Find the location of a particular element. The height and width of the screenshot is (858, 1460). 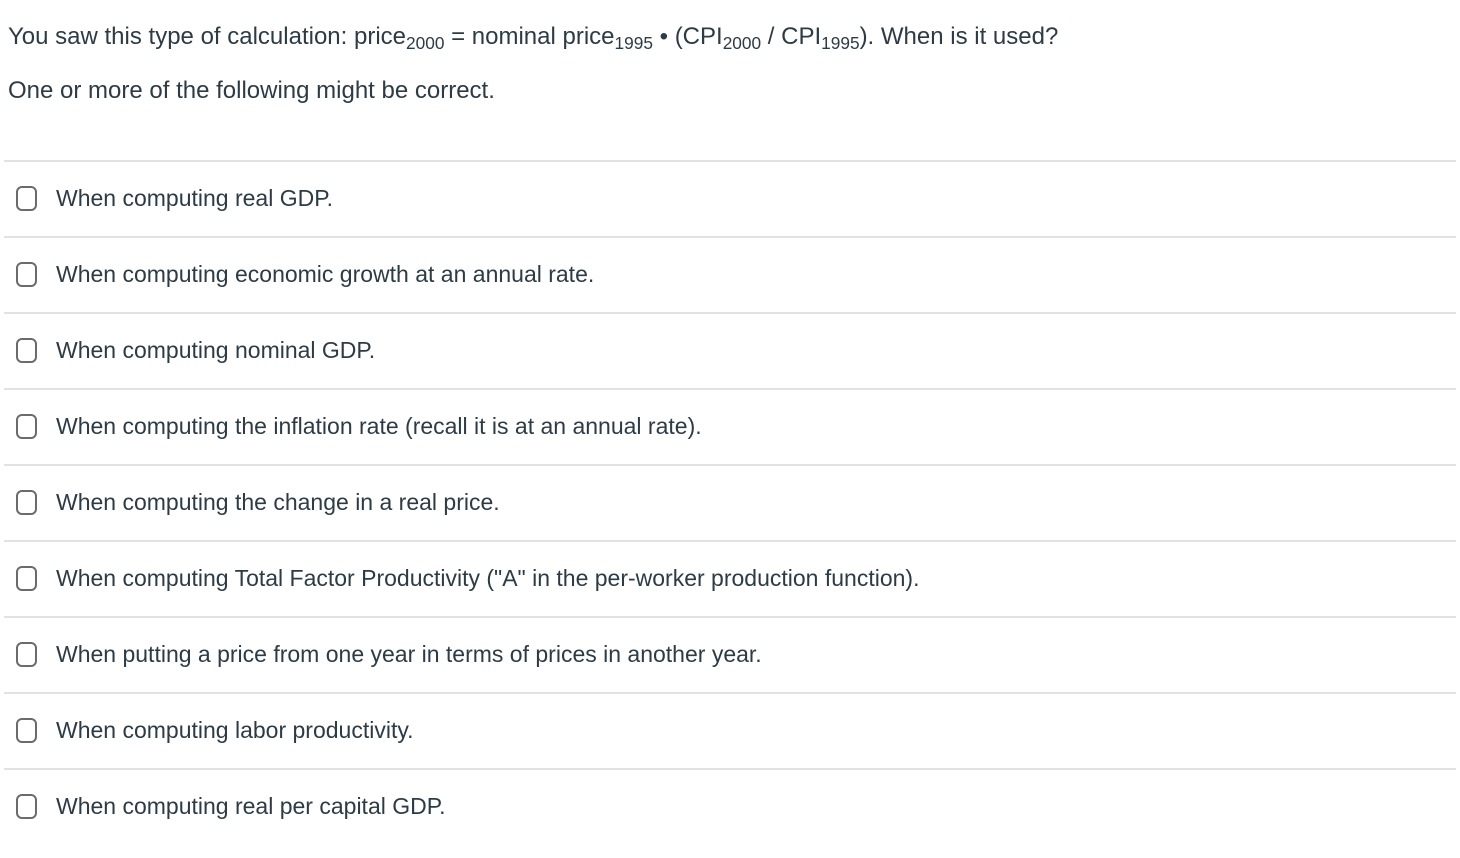

formula-segment: ). When is it used? is located at coordinates (959, 36).